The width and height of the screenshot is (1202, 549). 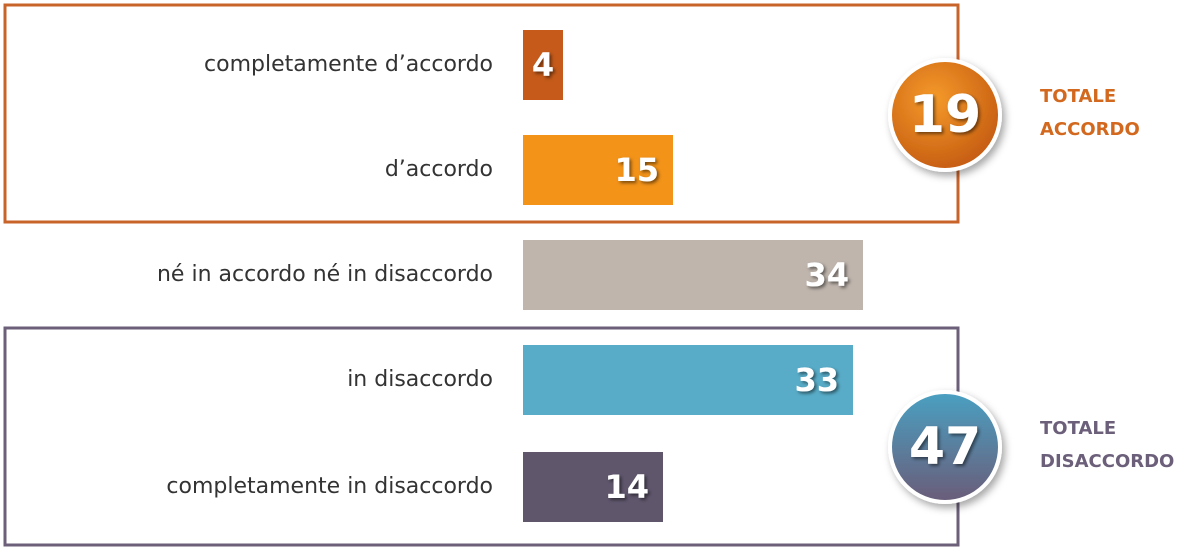 I want to click on category-label: né in accordo né in disaccordo, so click(x=325, y=274).